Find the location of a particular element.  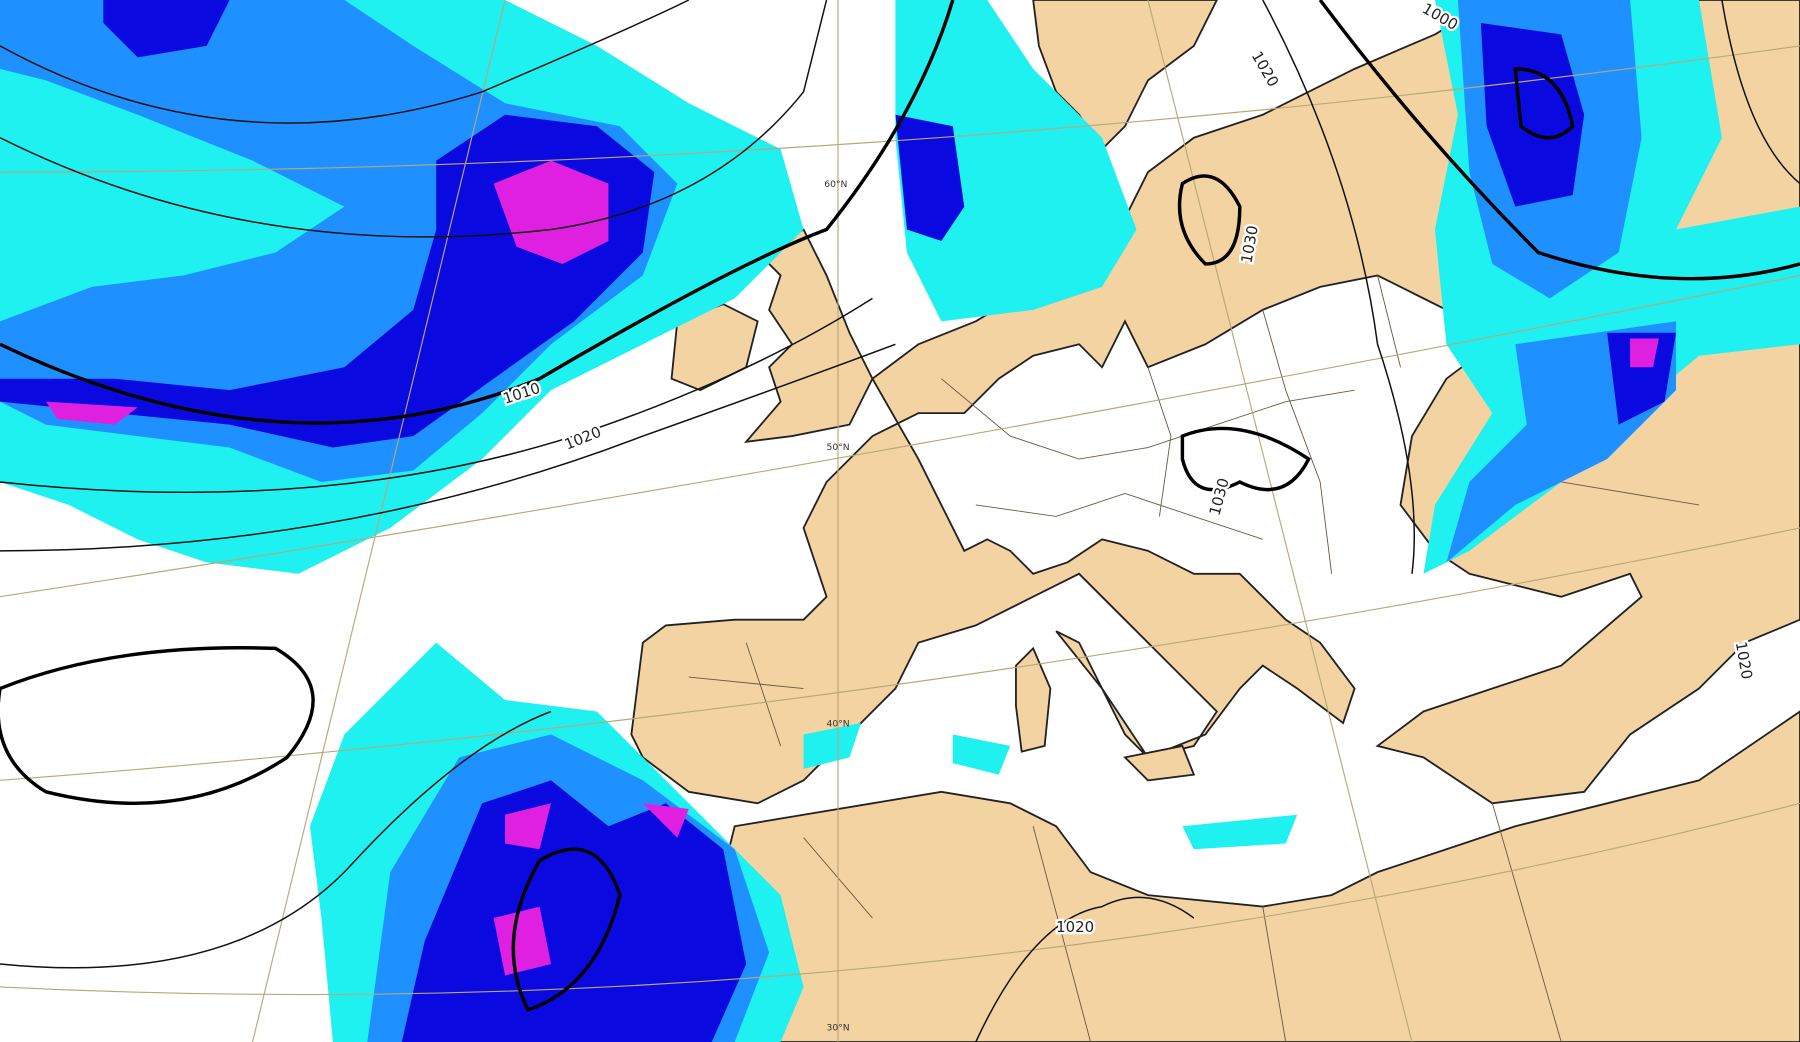

latitude-label-50n: 50°N is located at coordinates (838, 447).